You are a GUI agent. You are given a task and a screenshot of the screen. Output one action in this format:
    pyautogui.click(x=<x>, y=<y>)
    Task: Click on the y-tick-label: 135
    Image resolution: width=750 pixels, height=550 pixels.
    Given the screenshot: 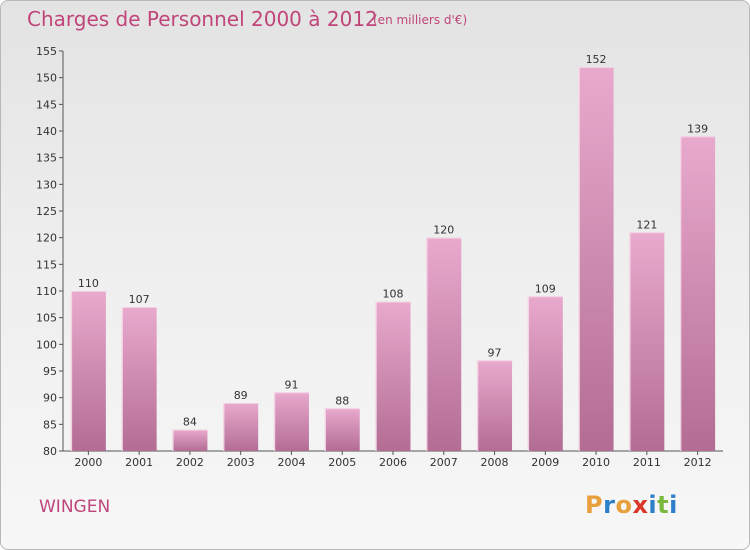 What is the action you would take?
    pyautogui.click(x=46, y=158)
    